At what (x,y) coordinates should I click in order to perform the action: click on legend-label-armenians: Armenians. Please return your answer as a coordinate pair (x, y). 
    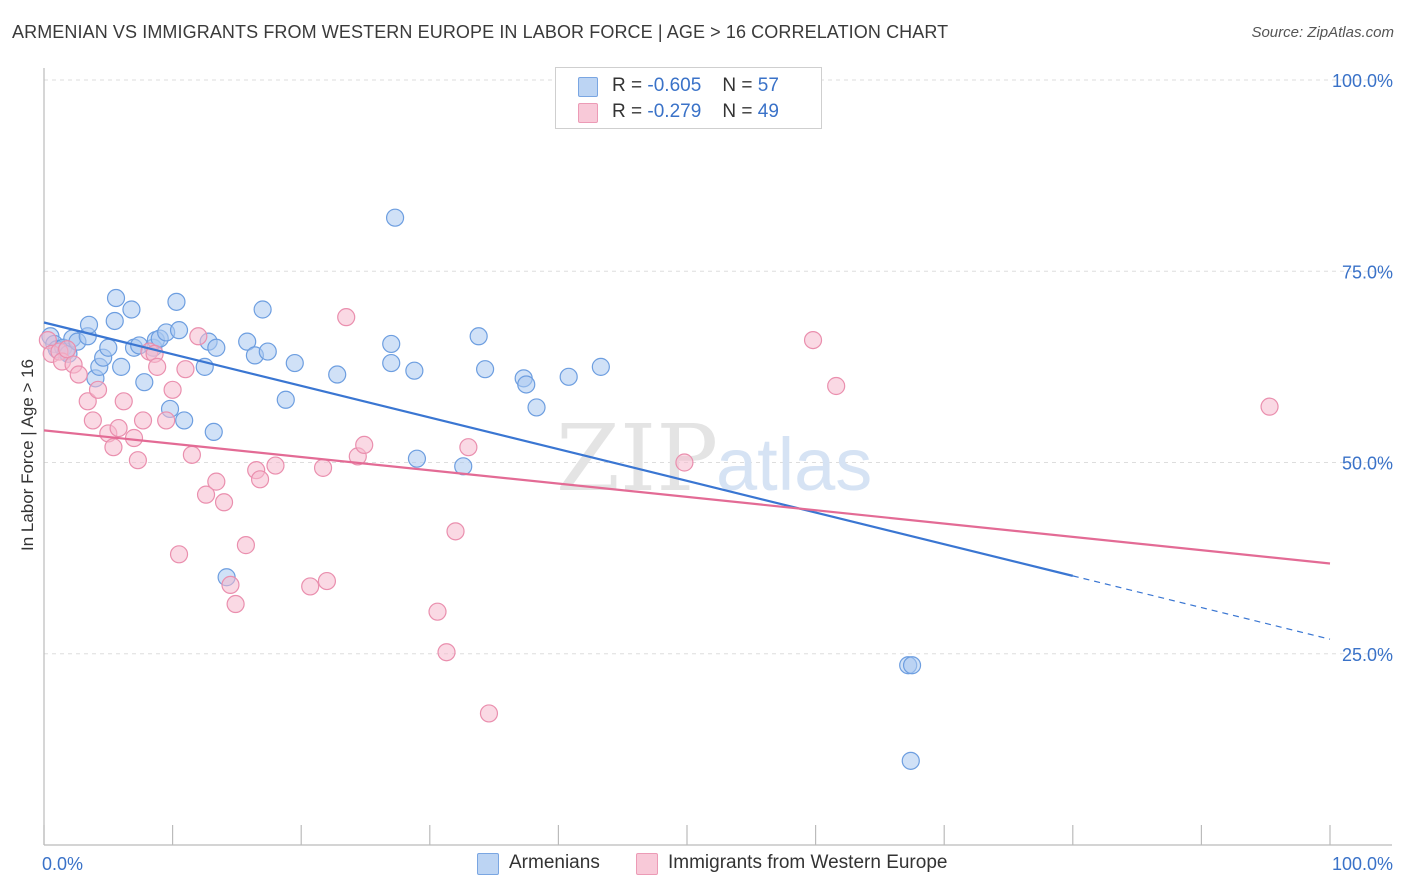
    Looking at the image, I should click on (554, 862).